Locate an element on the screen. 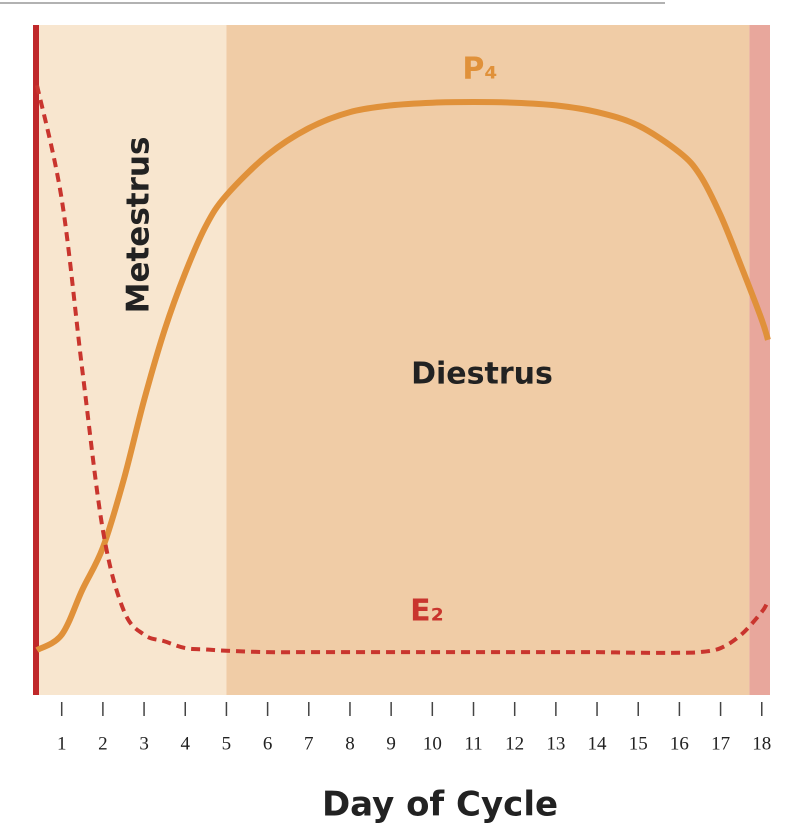 Image resolution: width=804 pixels, height=838 pixels. x-axis-label: Day of Cycle is located at coordinates (440, 805).